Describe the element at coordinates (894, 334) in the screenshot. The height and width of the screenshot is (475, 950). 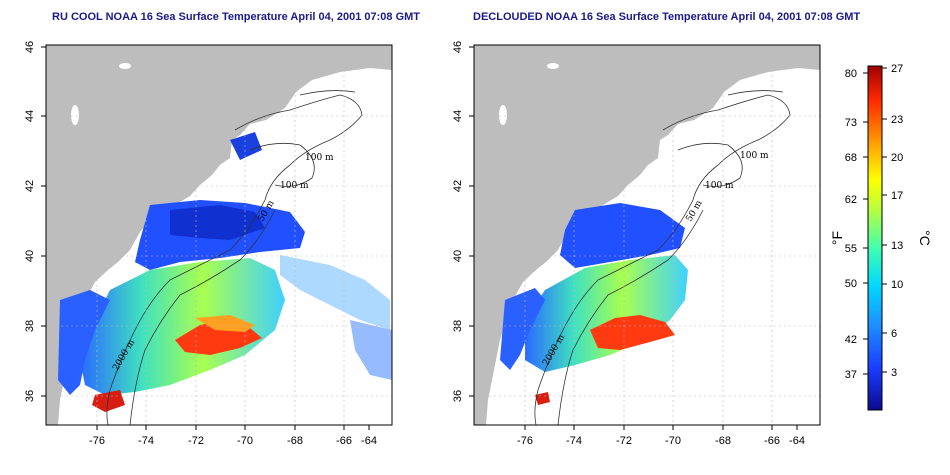
I see `colorbar-c-tick: 6` at that location.